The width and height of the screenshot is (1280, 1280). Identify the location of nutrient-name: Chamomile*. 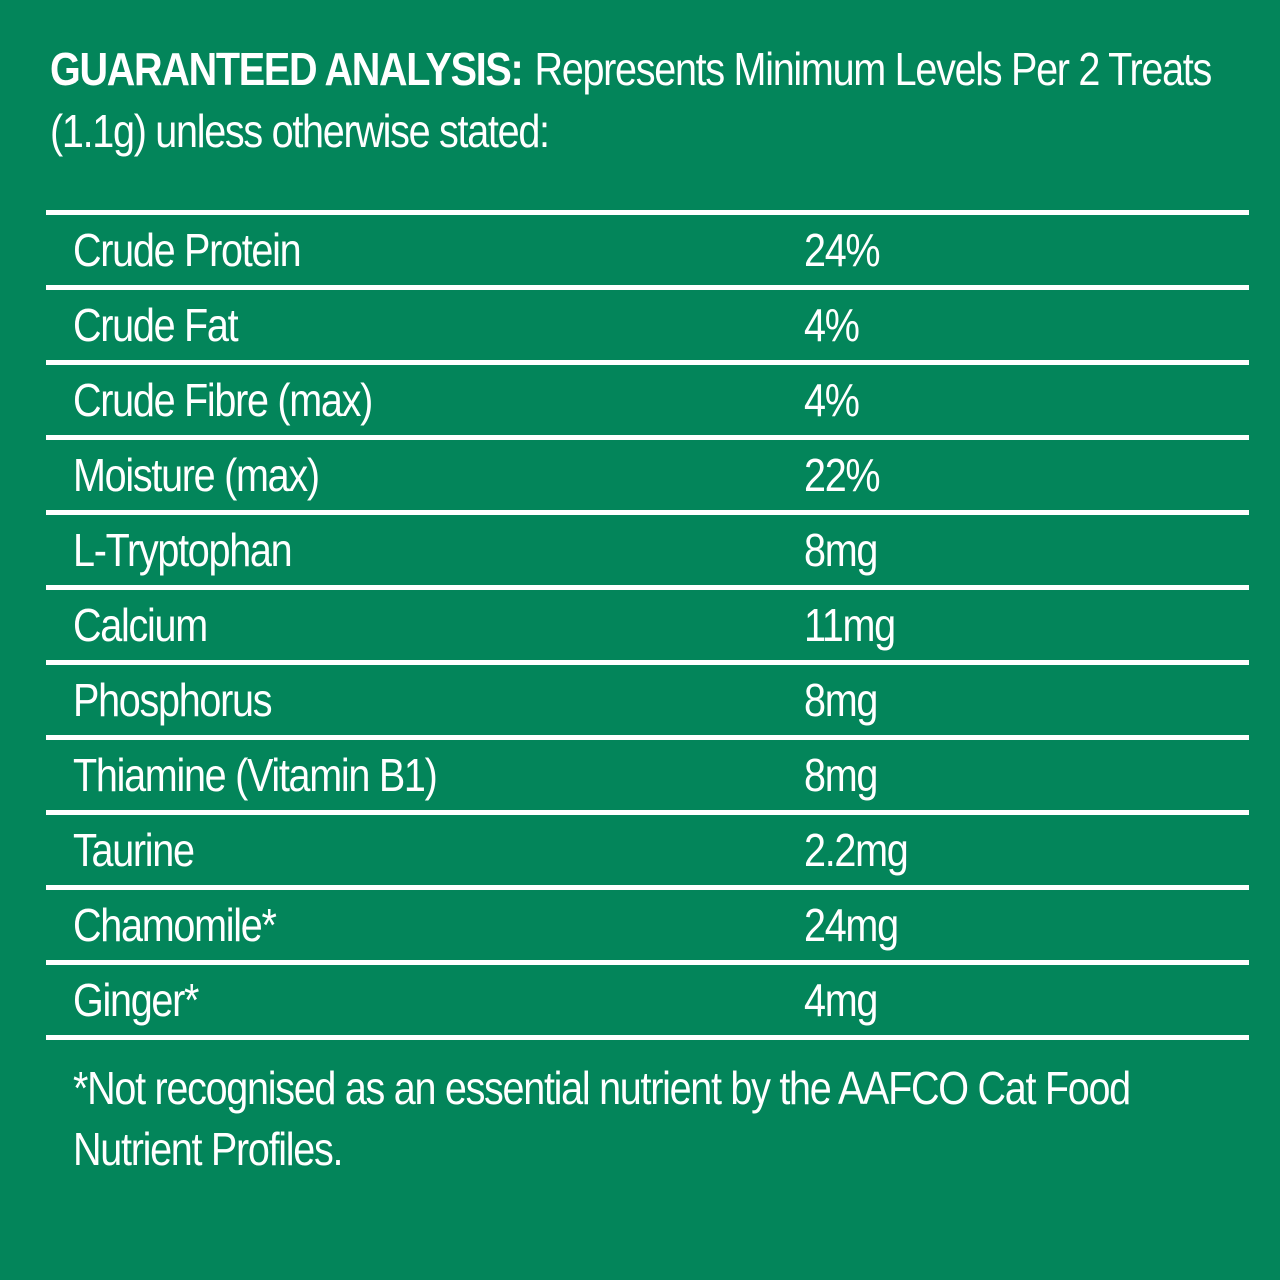
(175, 925).